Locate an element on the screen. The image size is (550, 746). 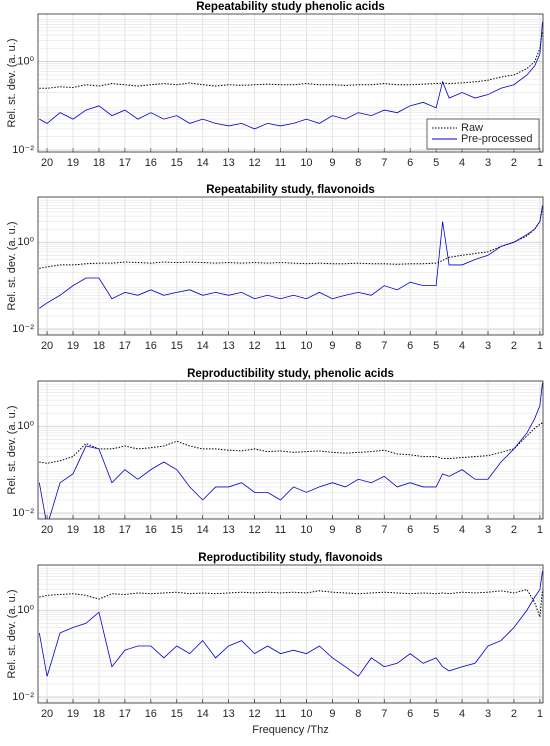
legend-box is located at coordinates (483, 134).